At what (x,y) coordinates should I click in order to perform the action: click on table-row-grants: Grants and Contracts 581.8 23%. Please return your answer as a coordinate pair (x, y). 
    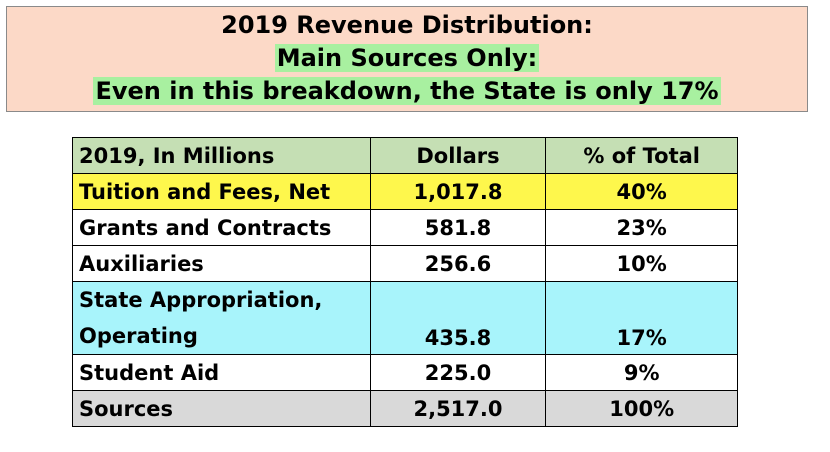
    Looking at the image, I should click on (405, 227).